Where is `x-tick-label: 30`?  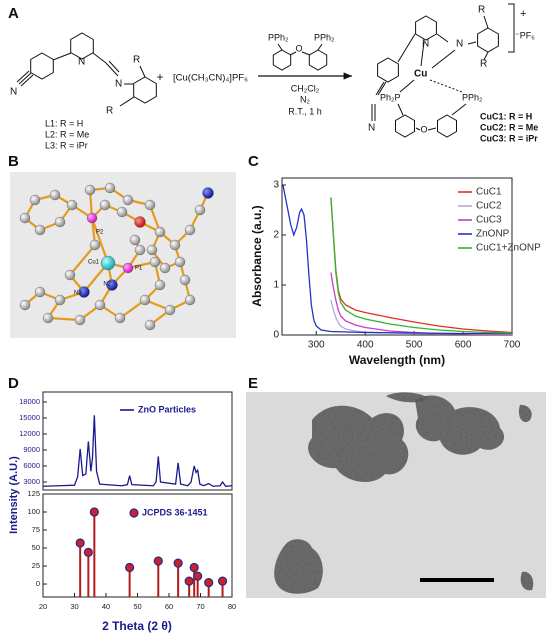
x-tick-label: 30 is located at coordinates (74, 606).